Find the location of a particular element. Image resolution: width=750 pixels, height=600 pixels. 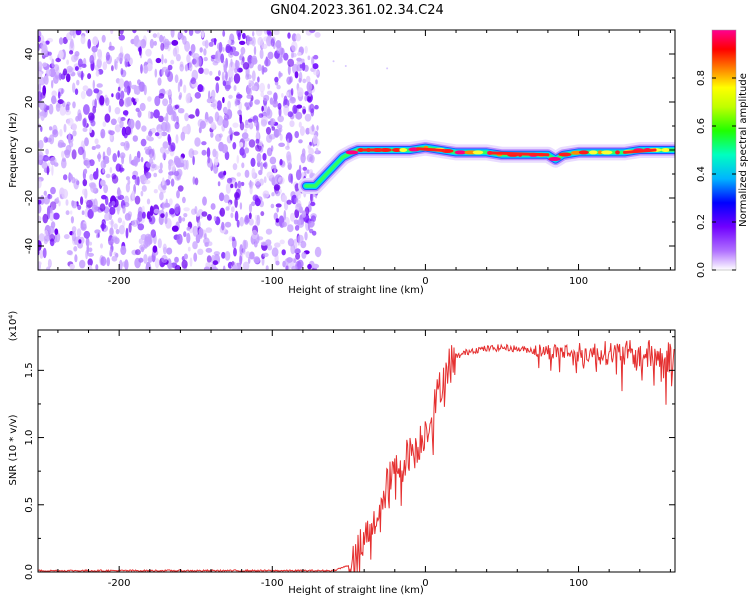

y-tick-label: 20 is located at coordinates (29, 102).